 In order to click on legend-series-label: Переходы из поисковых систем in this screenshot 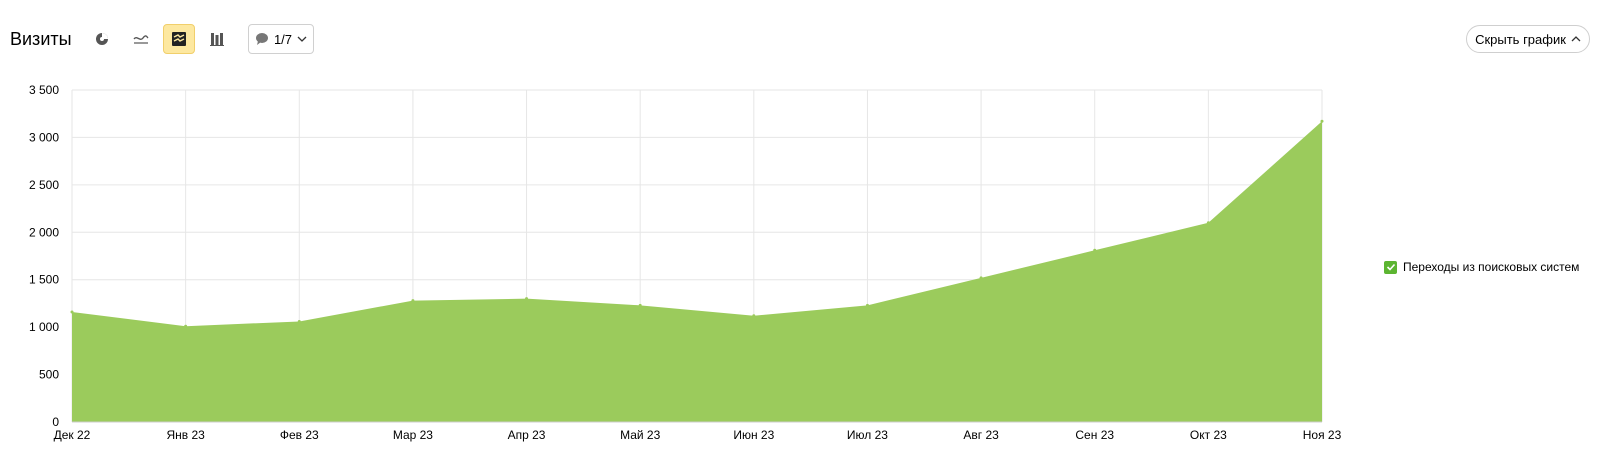, I will do `click(1491, 267)`.